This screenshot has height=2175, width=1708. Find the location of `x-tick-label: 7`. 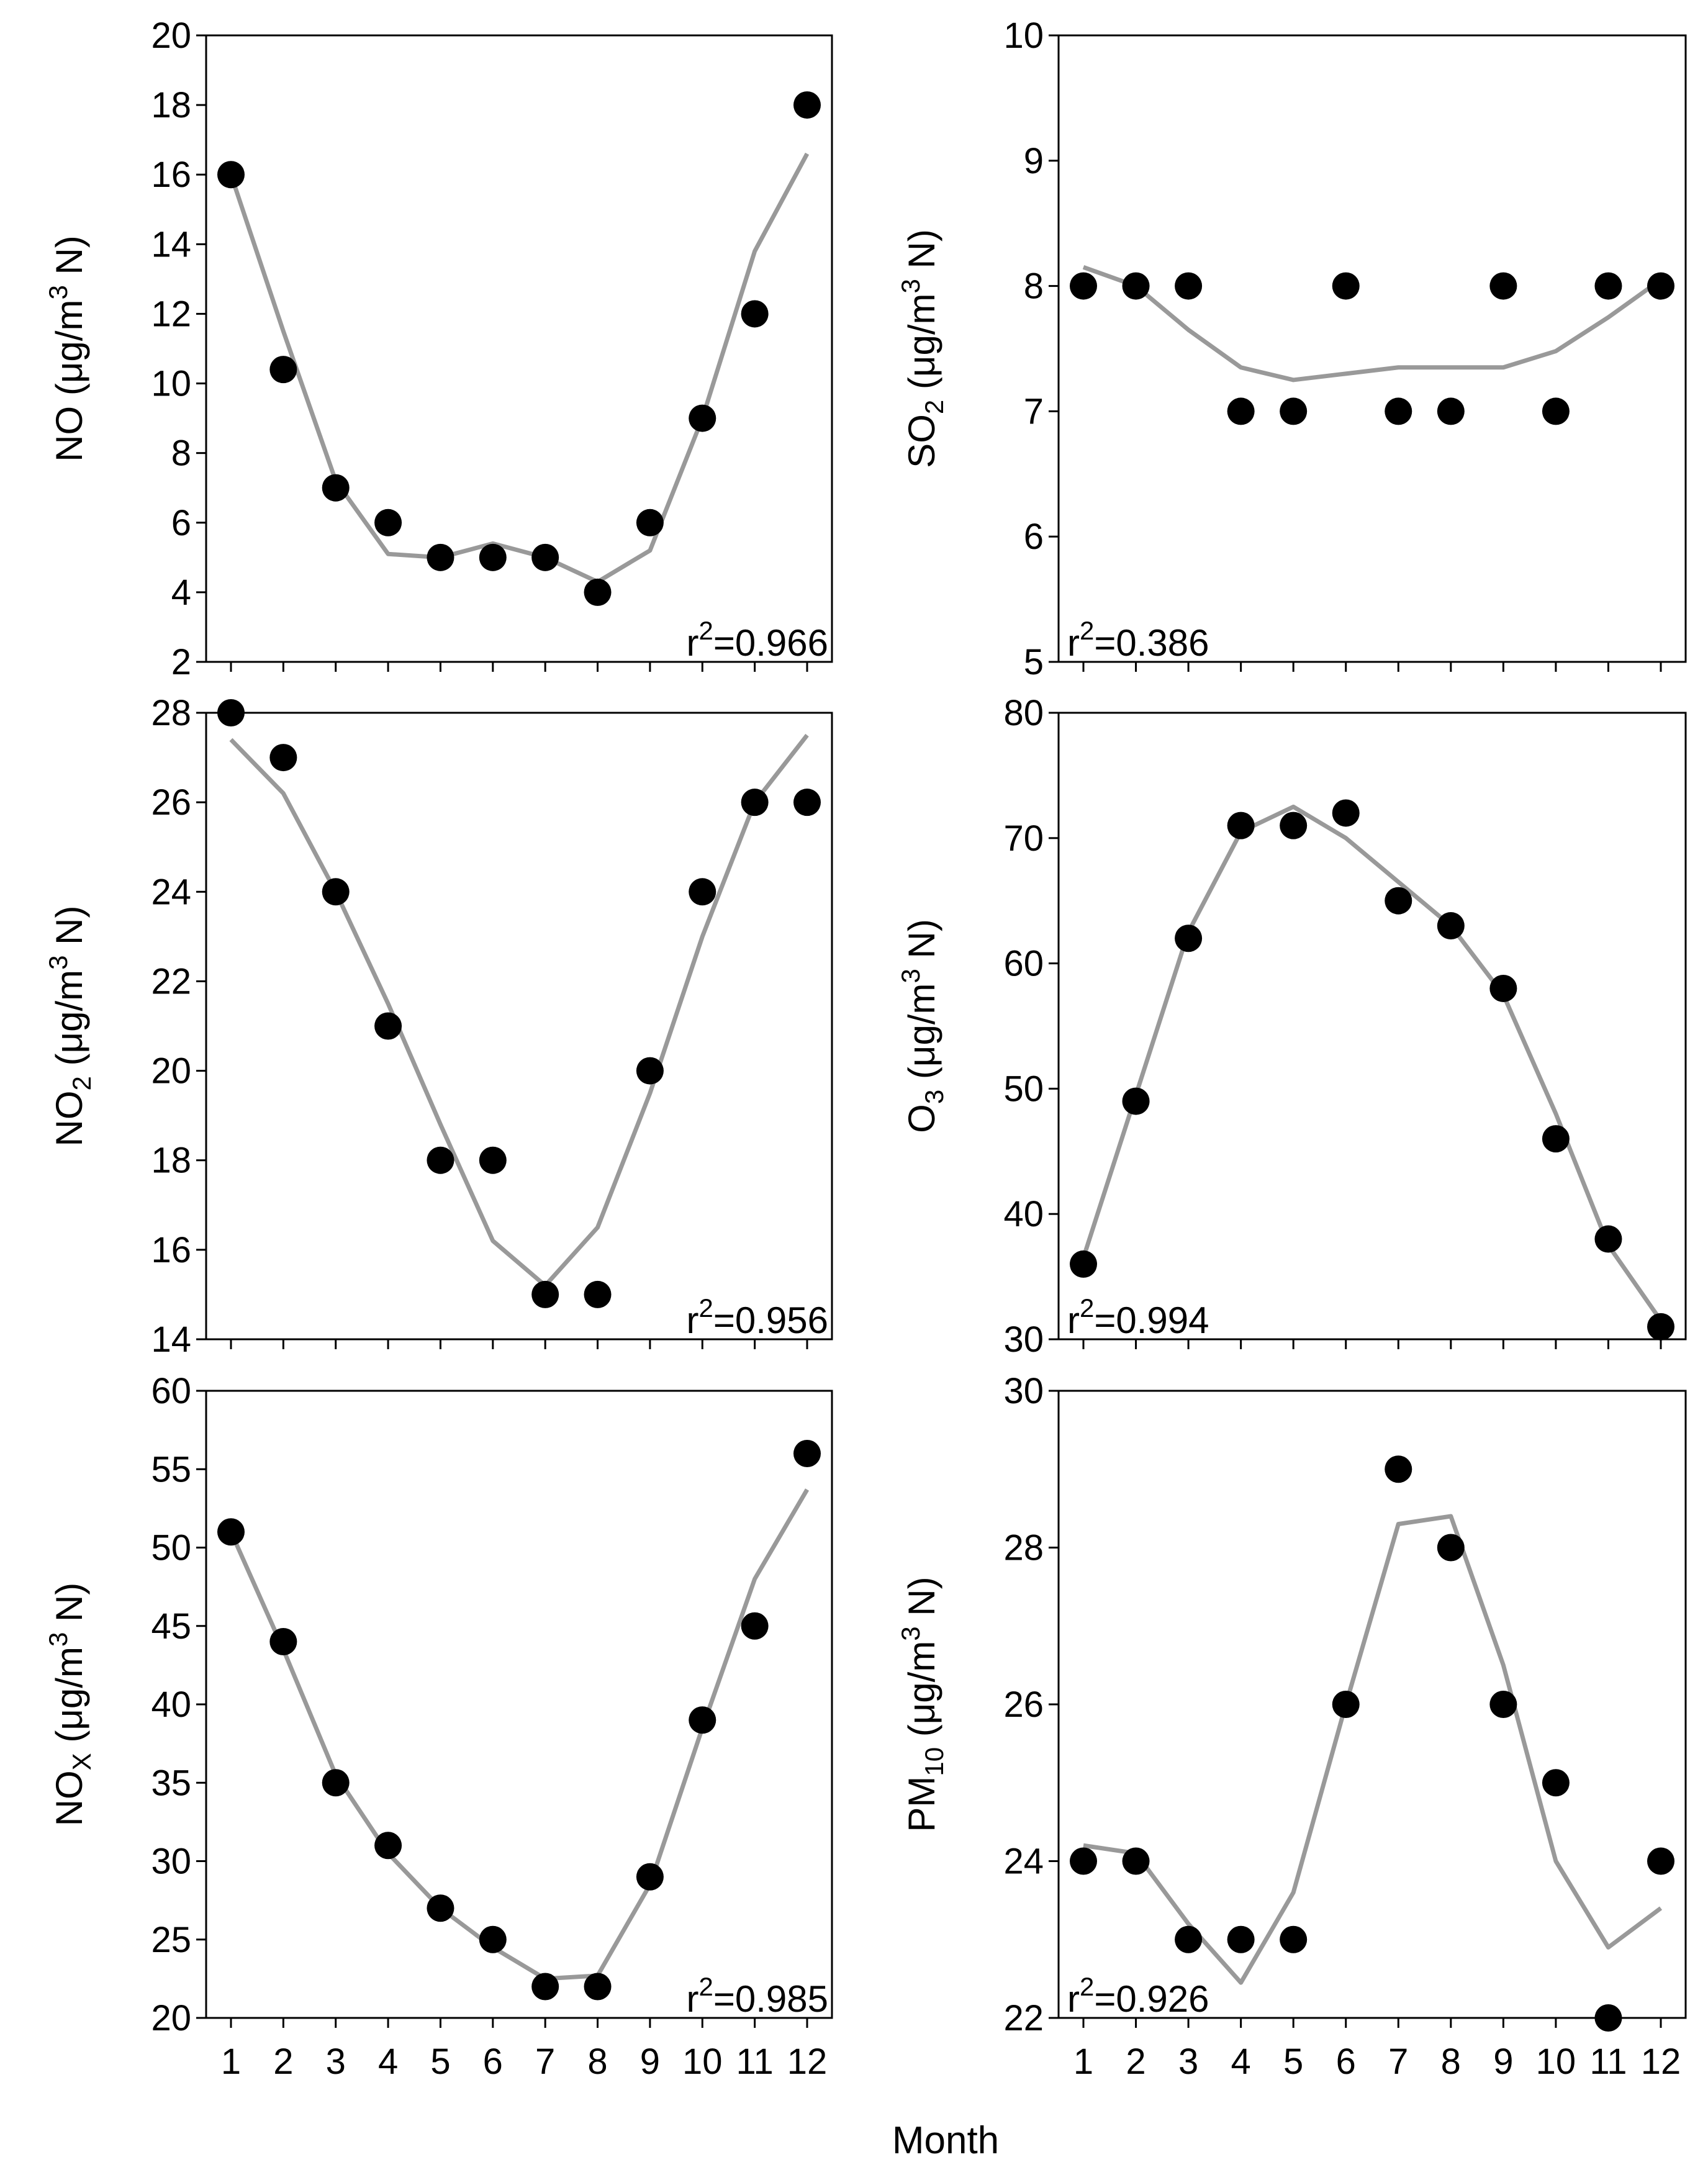

x-tick-label: 7 is located at coordinates (1398, 2062).